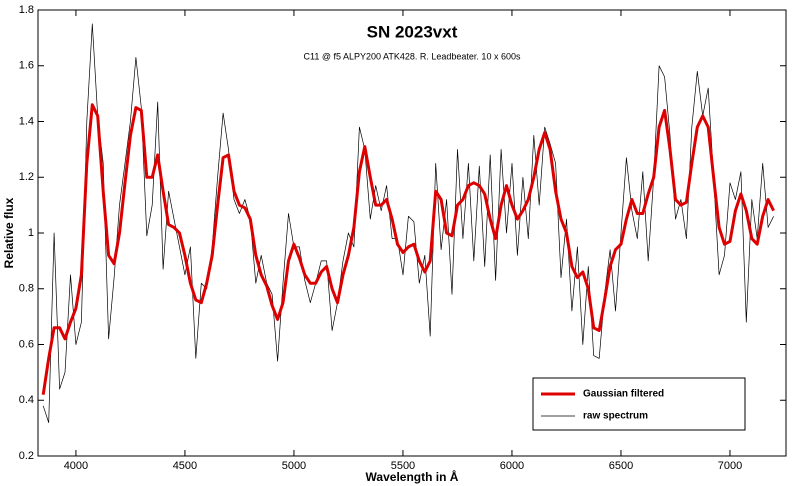 The width and height of the screenshot is (800, 486). What do you see at coordinates (621, 466) in the screenshot?
I see `x-tick-label: 6500` at bounding box center [621, 466].